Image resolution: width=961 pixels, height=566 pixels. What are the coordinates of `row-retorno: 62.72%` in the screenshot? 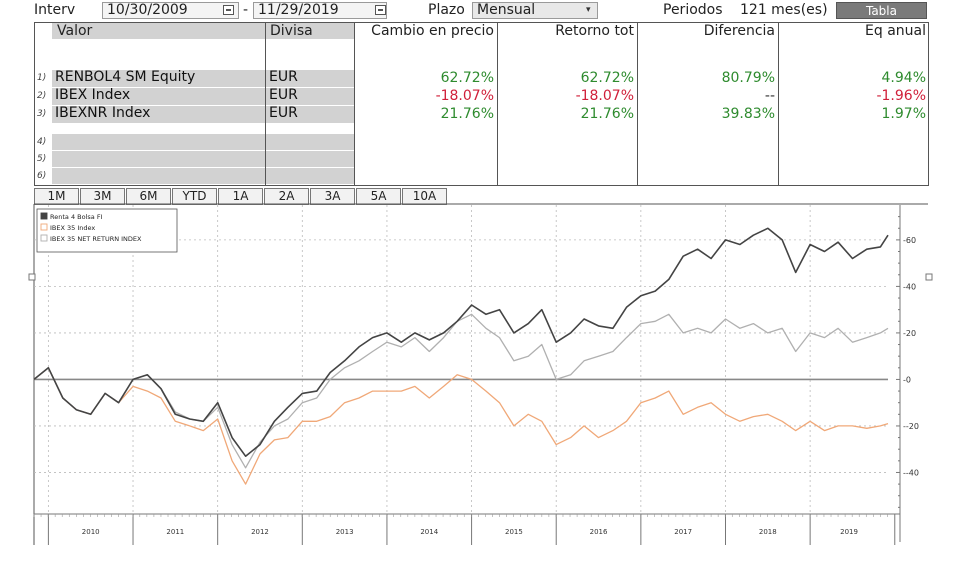 It's located at (607, 78).